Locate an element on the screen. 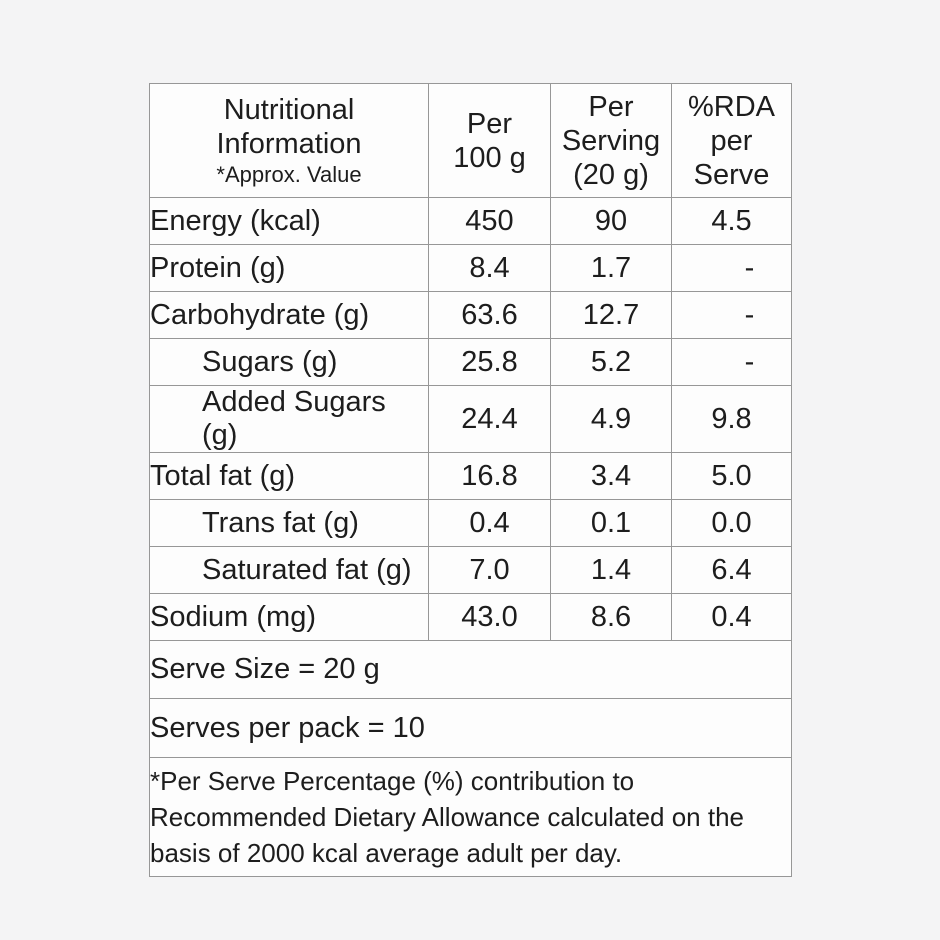  table-row-total-fat: Total fat (g) 16.8 3.4 5.0 is located at coordinates (470, 476).